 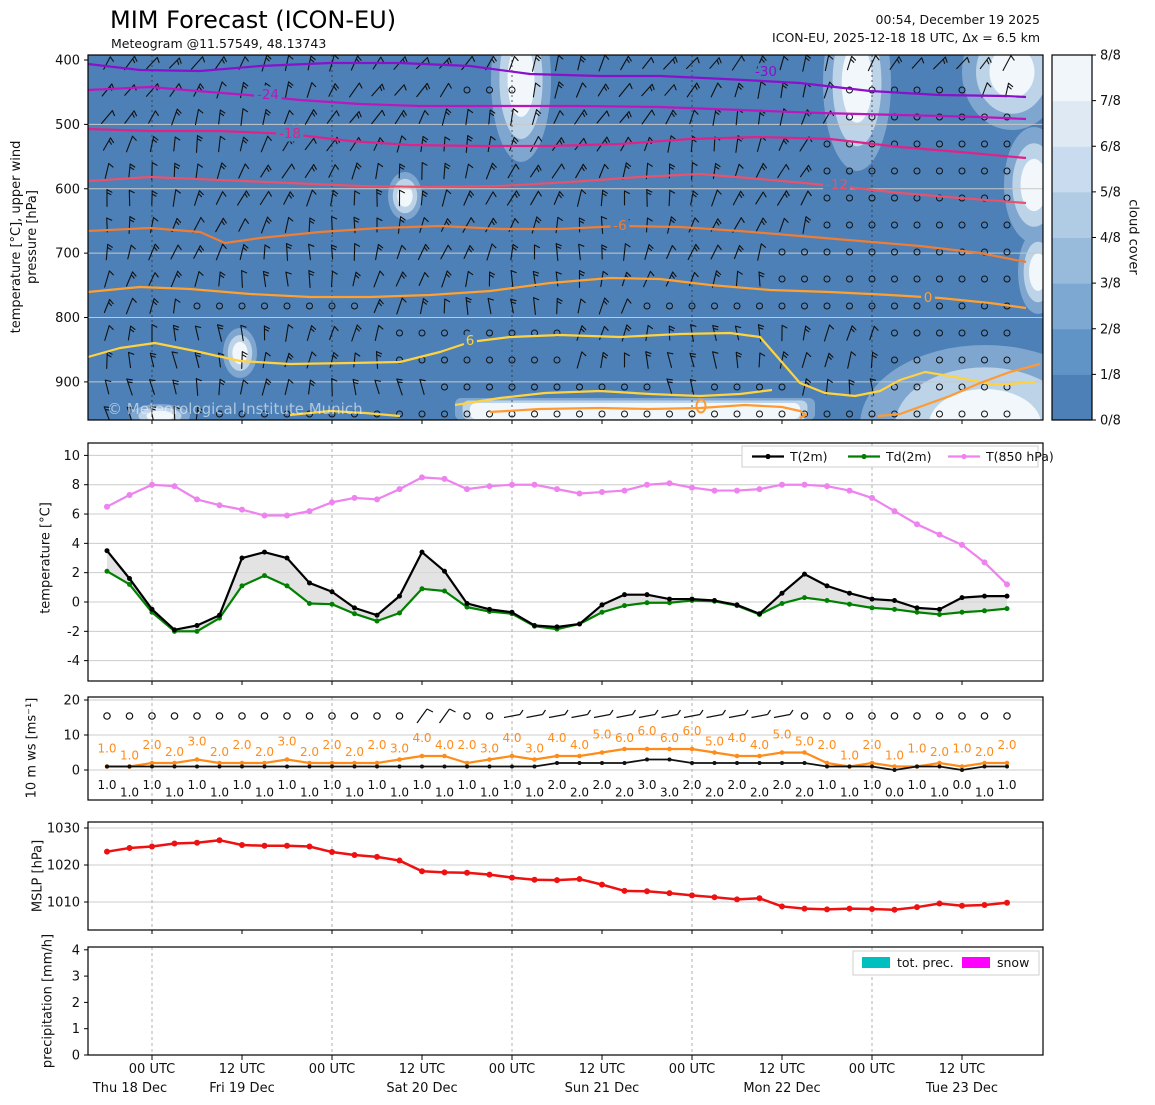 I want to click on temperature-legend-box, so click(x=890, y=456).